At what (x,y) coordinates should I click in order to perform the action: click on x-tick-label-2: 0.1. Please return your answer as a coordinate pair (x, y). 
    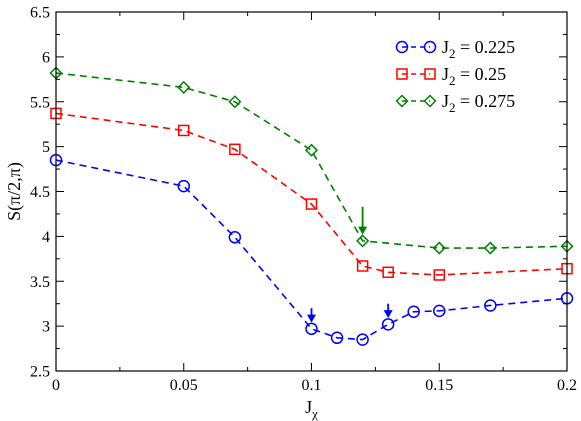
    Looking at the image, I should click on (312, 385).